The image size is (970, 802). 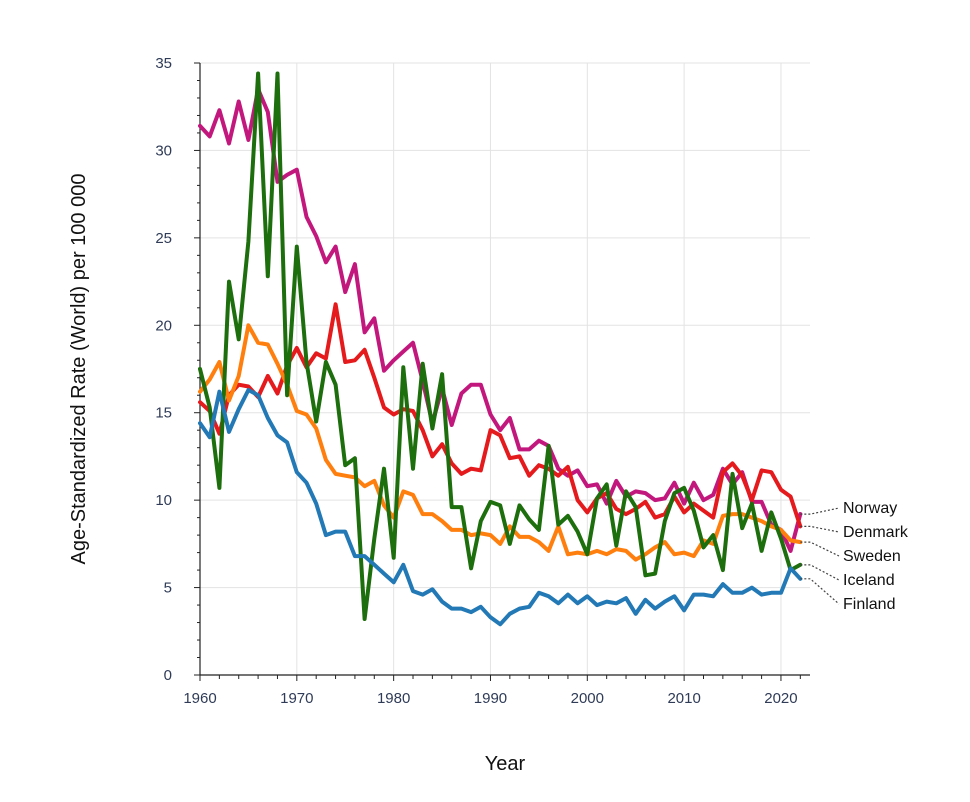 I want to click on x-tick-label-2020: 2020, so click(x=780, y=698).